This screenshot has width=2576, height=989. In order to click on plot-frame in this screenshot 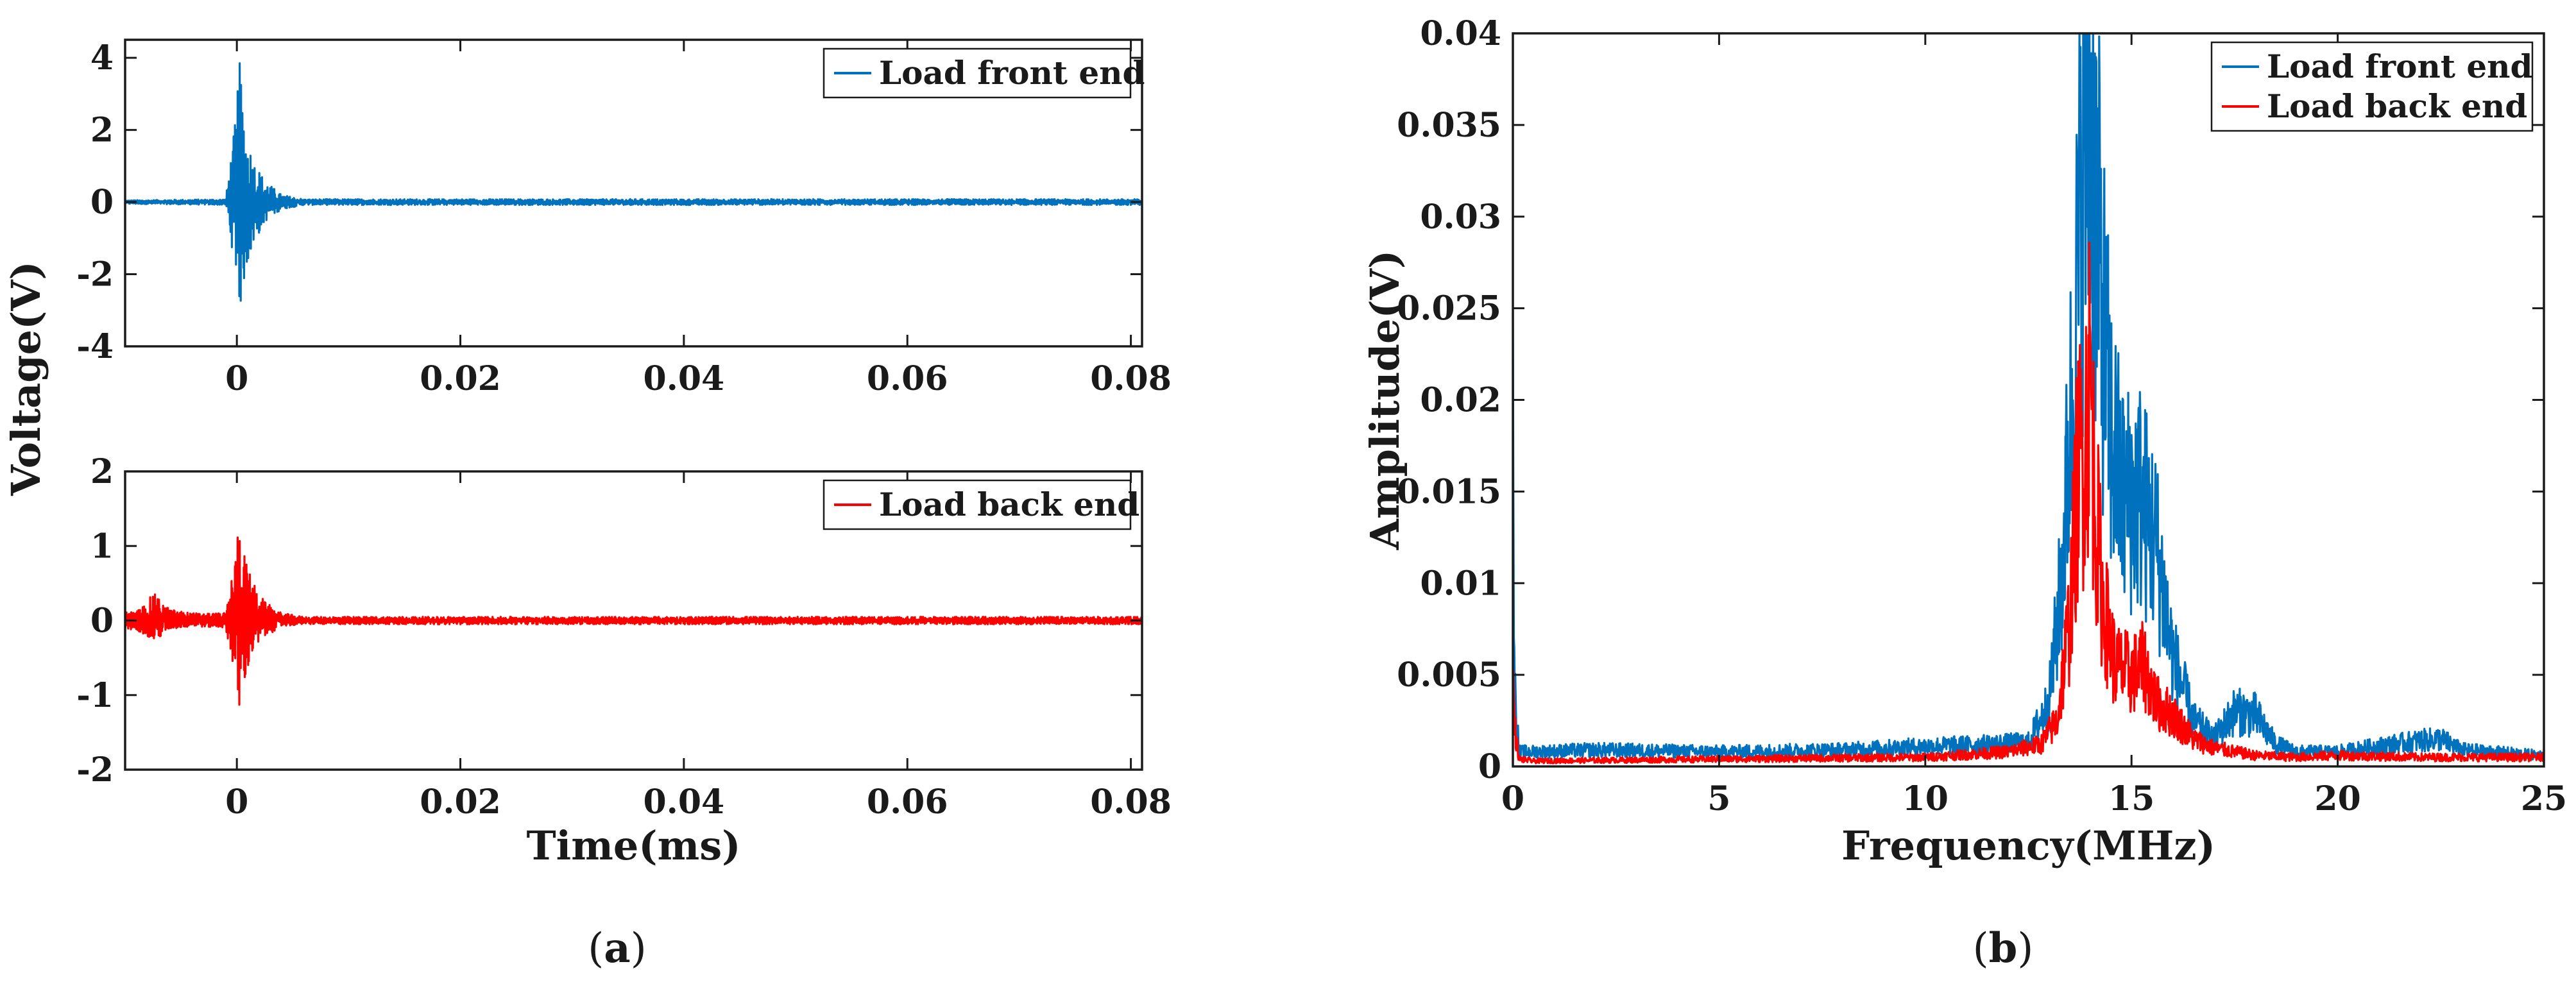, I will do `click(633, 193)`.